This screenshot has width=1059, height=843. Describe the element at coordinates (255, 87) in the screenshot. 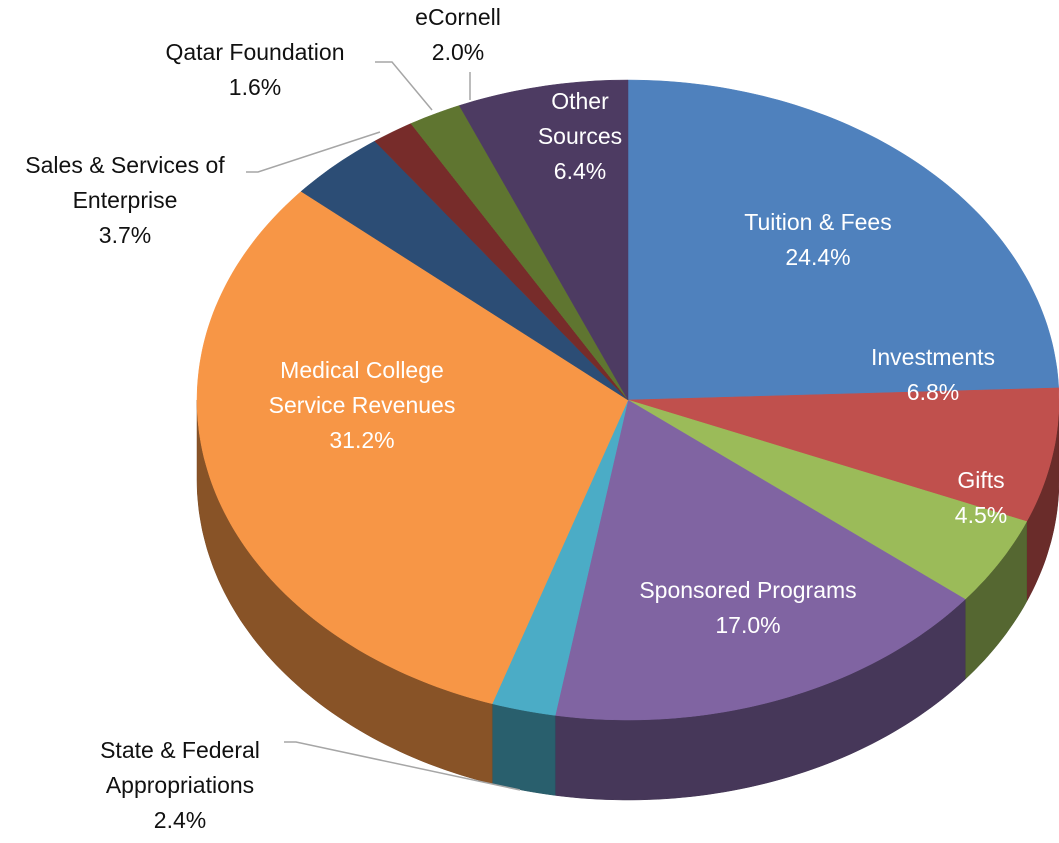

I see `slice-value: 1.6%` at that location.